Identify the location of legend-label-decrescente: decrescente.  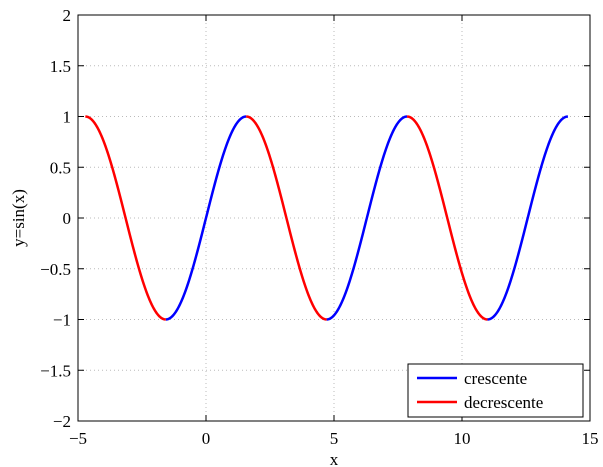
(503, 402).